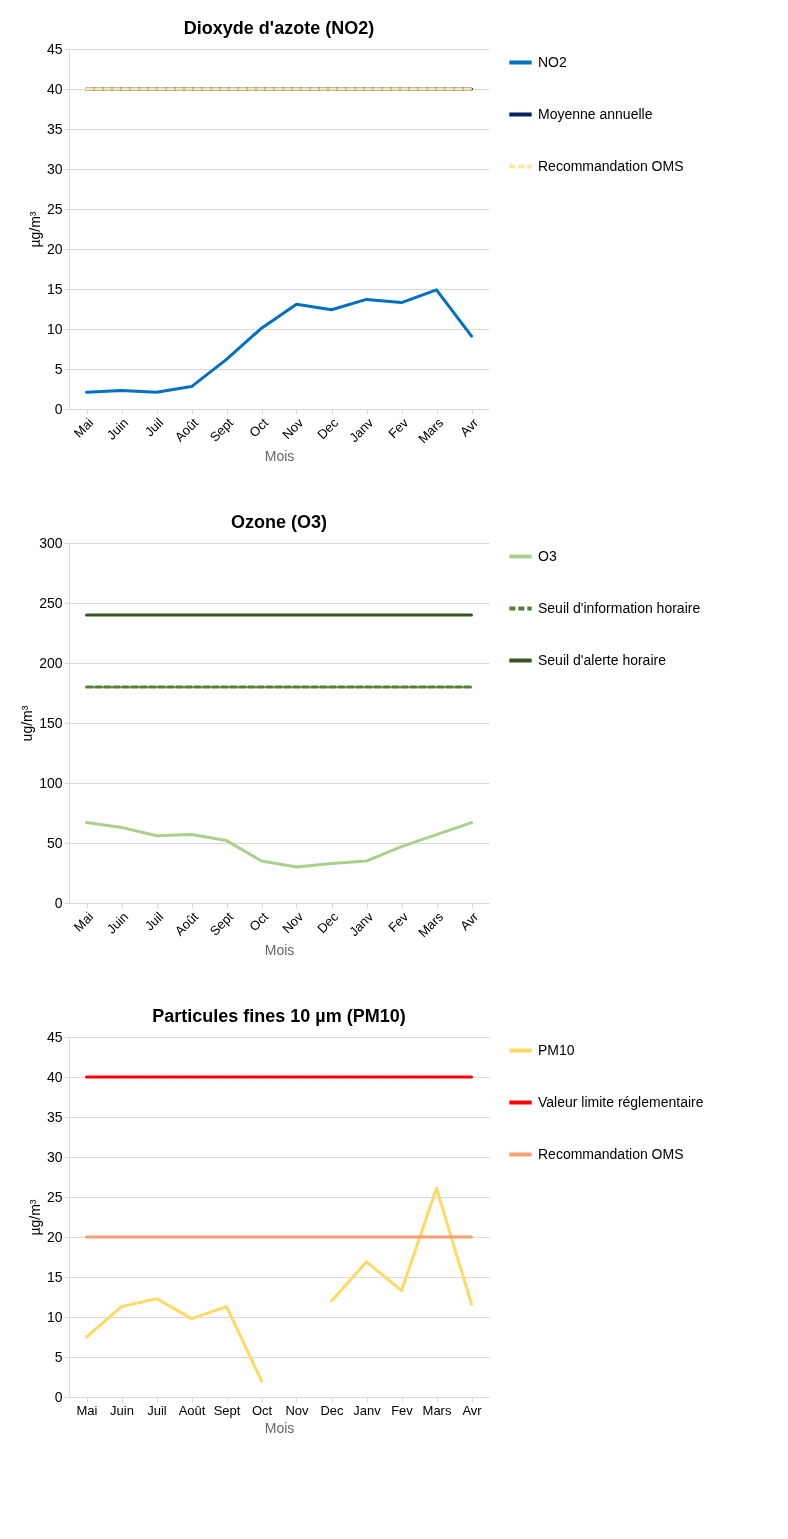  I want to click on legend-label: NO2, so click(552, 61).